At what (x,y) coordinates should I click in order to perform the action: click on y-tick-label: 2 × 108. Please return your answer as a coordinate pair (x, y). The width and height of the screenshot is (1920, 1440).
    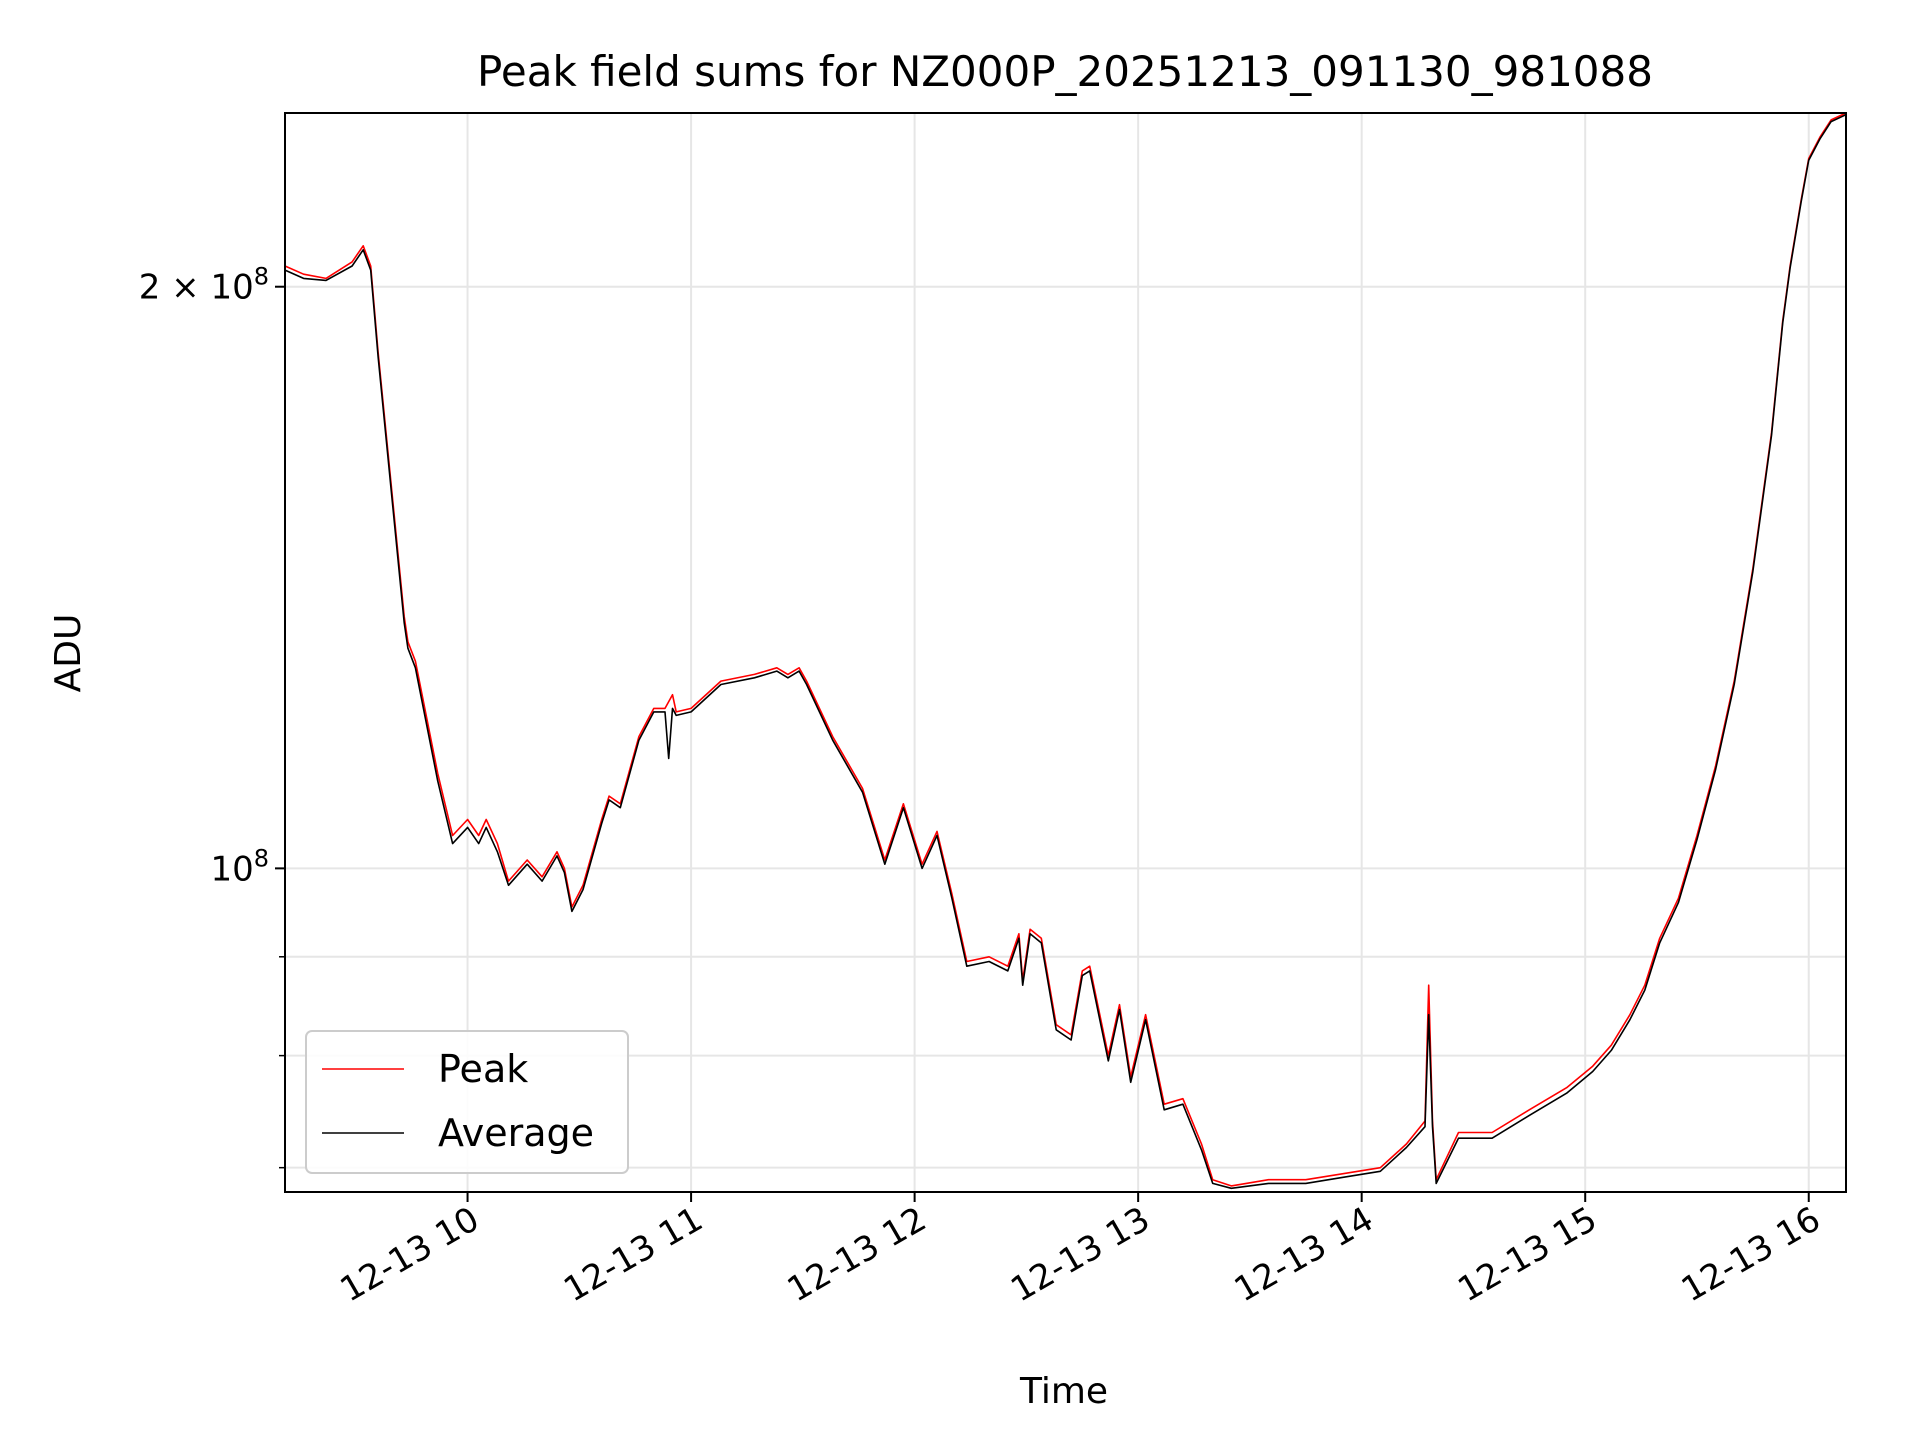
    Looking at the image, I should click on (204, 285).